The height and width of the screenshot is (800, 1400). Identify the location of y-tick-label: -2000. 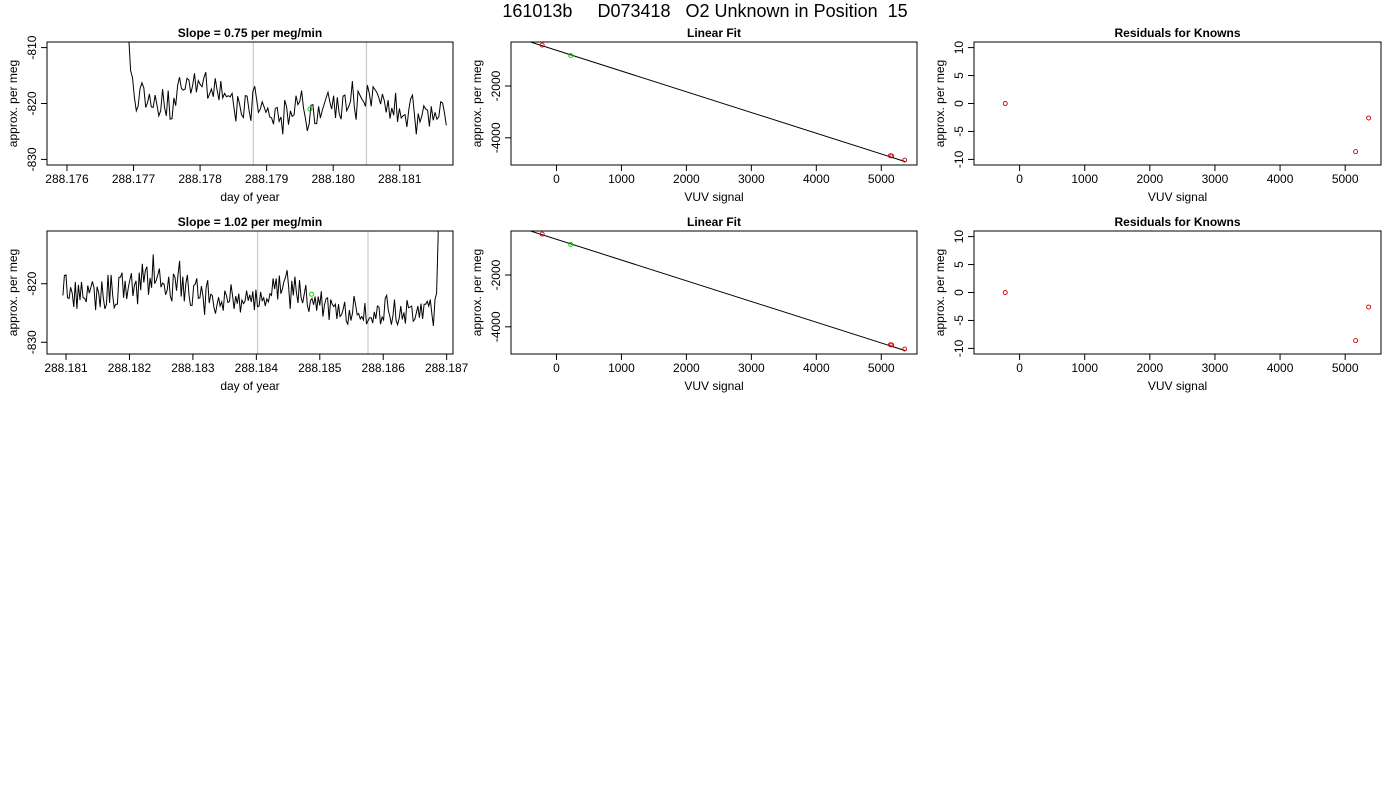
(496, 85).